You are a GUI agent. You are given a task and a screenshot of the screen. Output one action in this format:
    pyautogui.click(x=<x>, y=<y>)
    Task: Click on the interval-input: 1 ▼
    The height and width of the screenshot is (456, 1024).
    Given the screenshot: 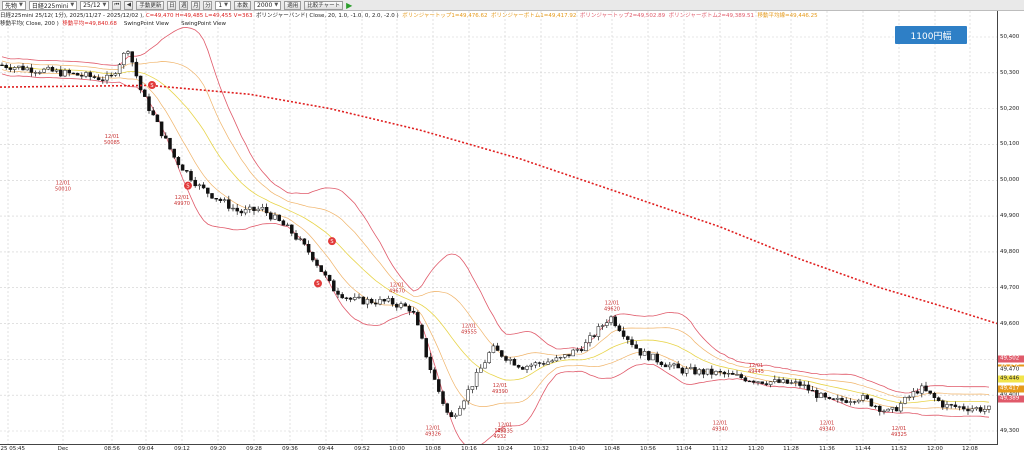 What is the action you would take?
    pyautogui.click(x=223, y=5)
    